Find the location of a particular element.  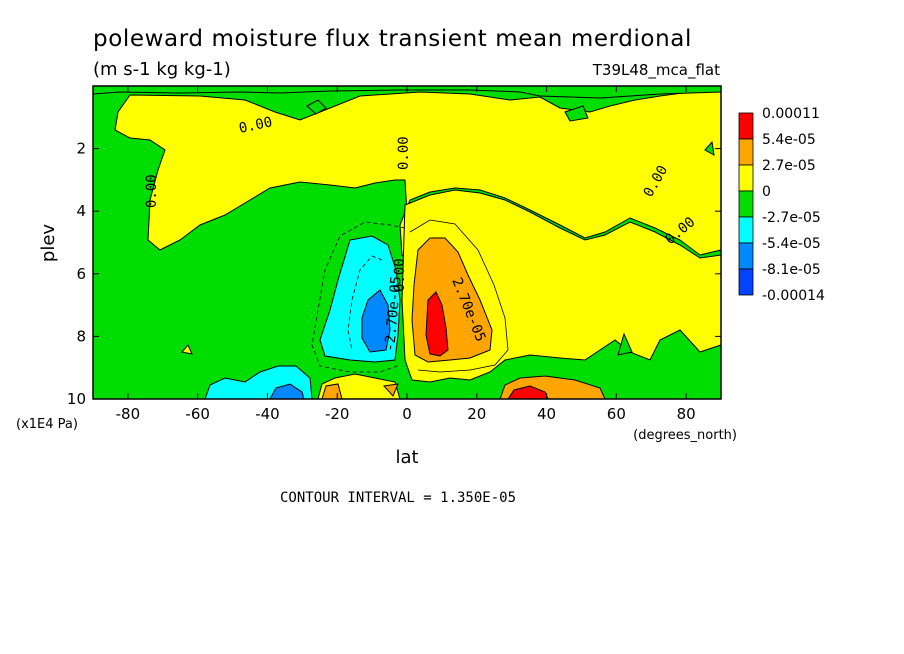

legend-label: -2.7e-05 is located at coordinates (791, 218).